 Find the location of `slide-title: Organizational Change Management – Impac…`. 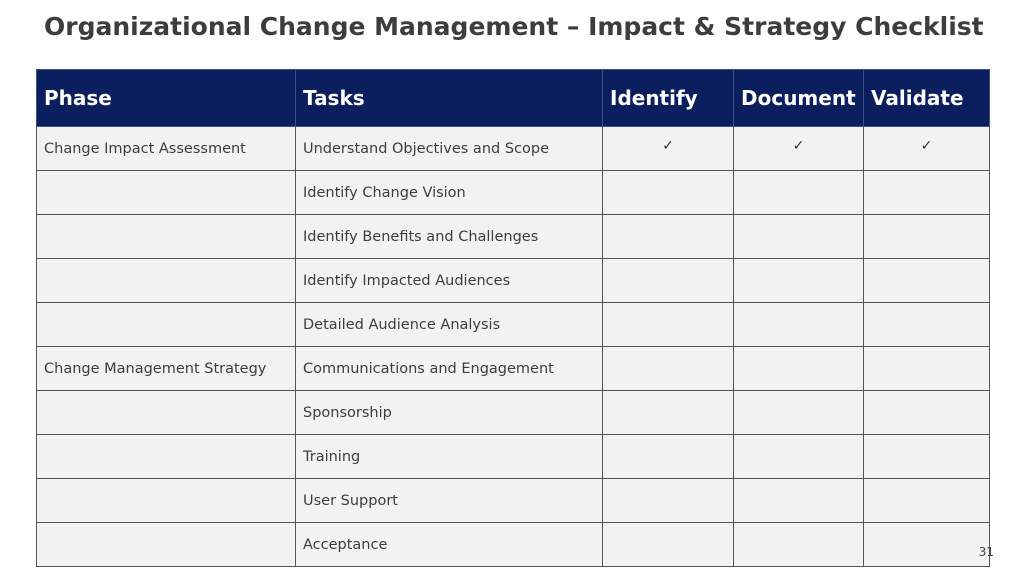

slide-title: Organizational Change Management – Impac… is located at coordinates (514, 26).